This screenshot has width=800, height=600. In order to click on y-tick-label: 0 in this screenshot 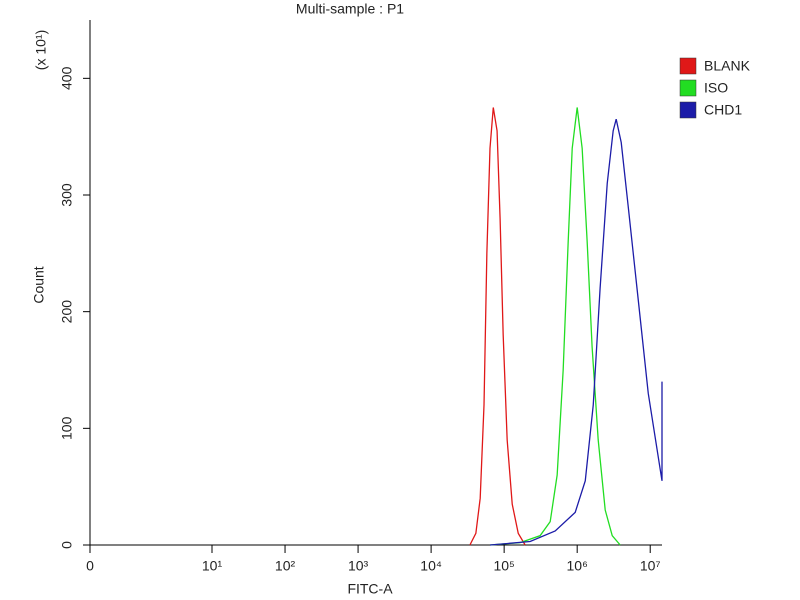, I will do `click(67, 545)`.